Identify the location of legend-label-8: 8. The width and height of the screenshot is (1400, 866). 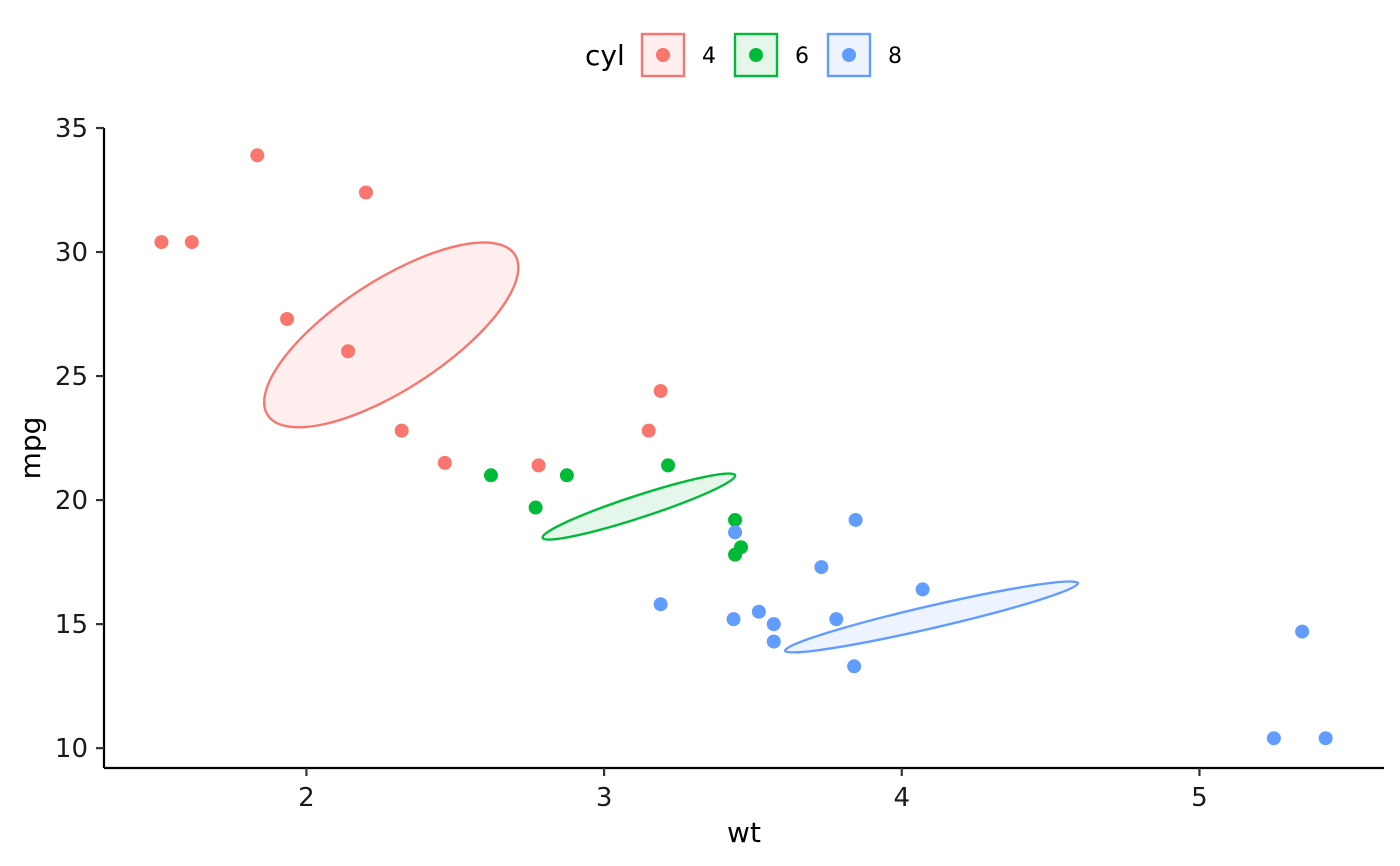
(895, 56).